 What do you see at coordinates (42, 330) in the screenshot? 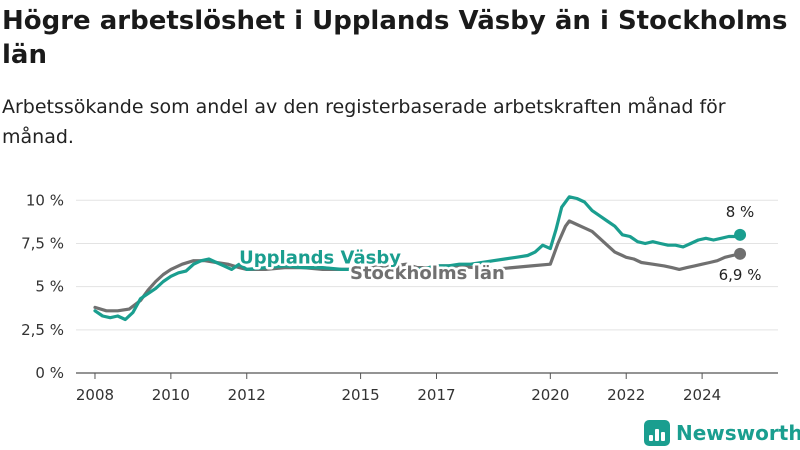
I see `y-tick-label: 2,5 %` at bounding box center [42, 330].